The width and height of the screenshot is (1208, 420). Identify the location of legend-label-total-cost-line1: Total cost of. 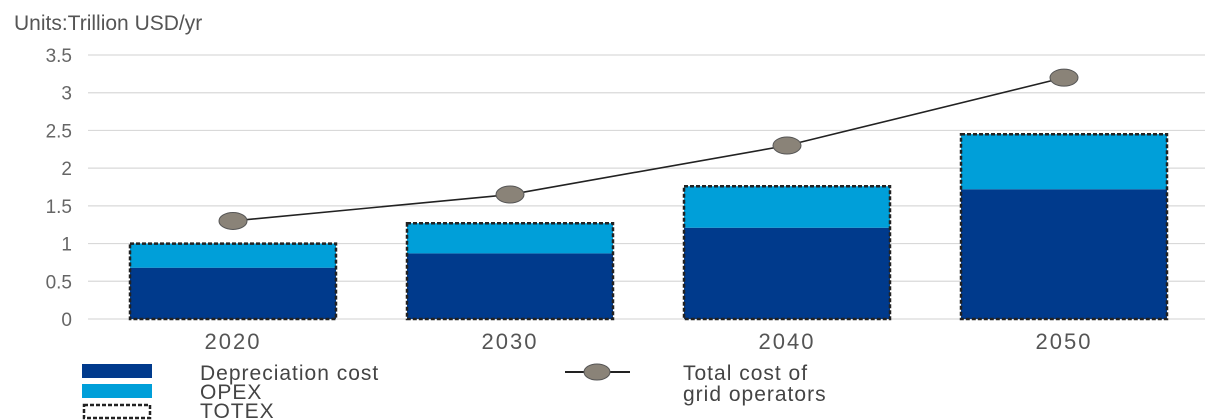
(745, 373).